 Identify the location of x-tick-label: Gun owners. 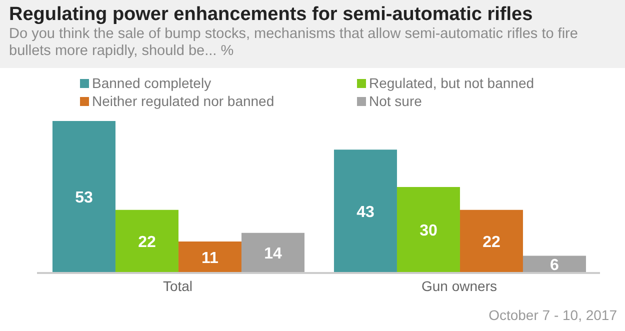
(459, 286).